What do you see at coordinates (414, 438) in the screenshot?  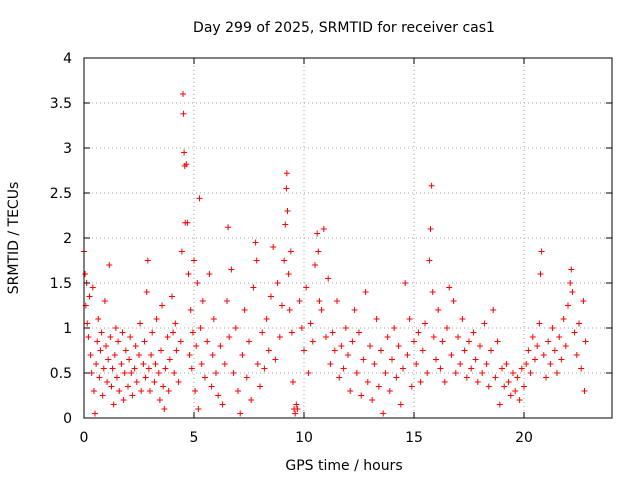 I see `x-tick-label: 15` at bounding box center [414, 438].